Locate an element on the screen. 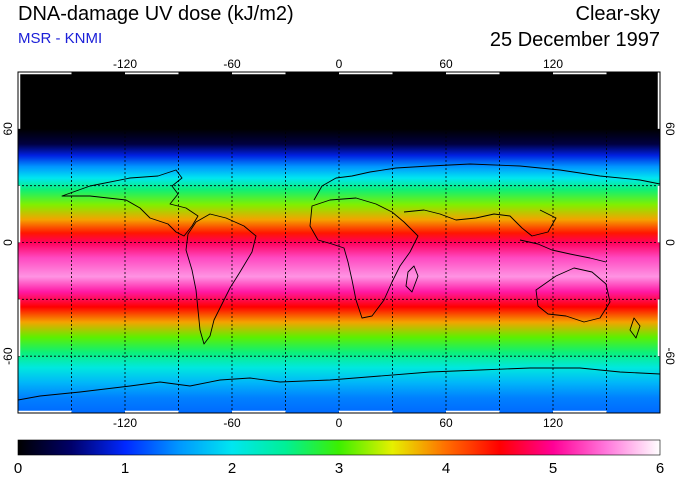 This screenshot has width=678, height=480. lon-tick-label-top: -60 is located at coordinates (232, 64).